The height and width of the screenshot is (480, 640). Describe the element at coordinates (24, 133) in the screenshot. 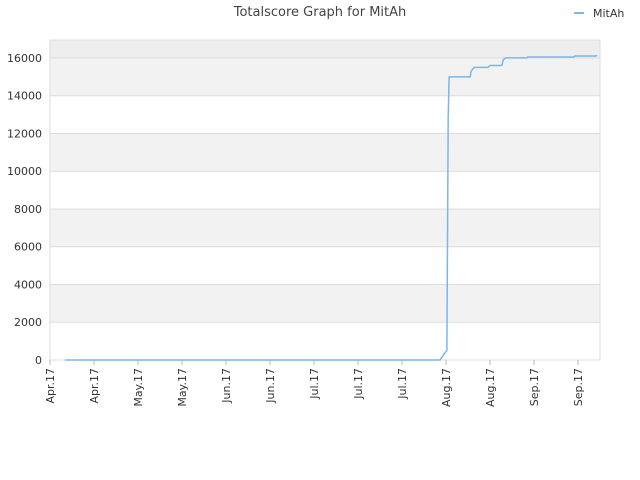

I see `y-tick-label: 12000` at that location.